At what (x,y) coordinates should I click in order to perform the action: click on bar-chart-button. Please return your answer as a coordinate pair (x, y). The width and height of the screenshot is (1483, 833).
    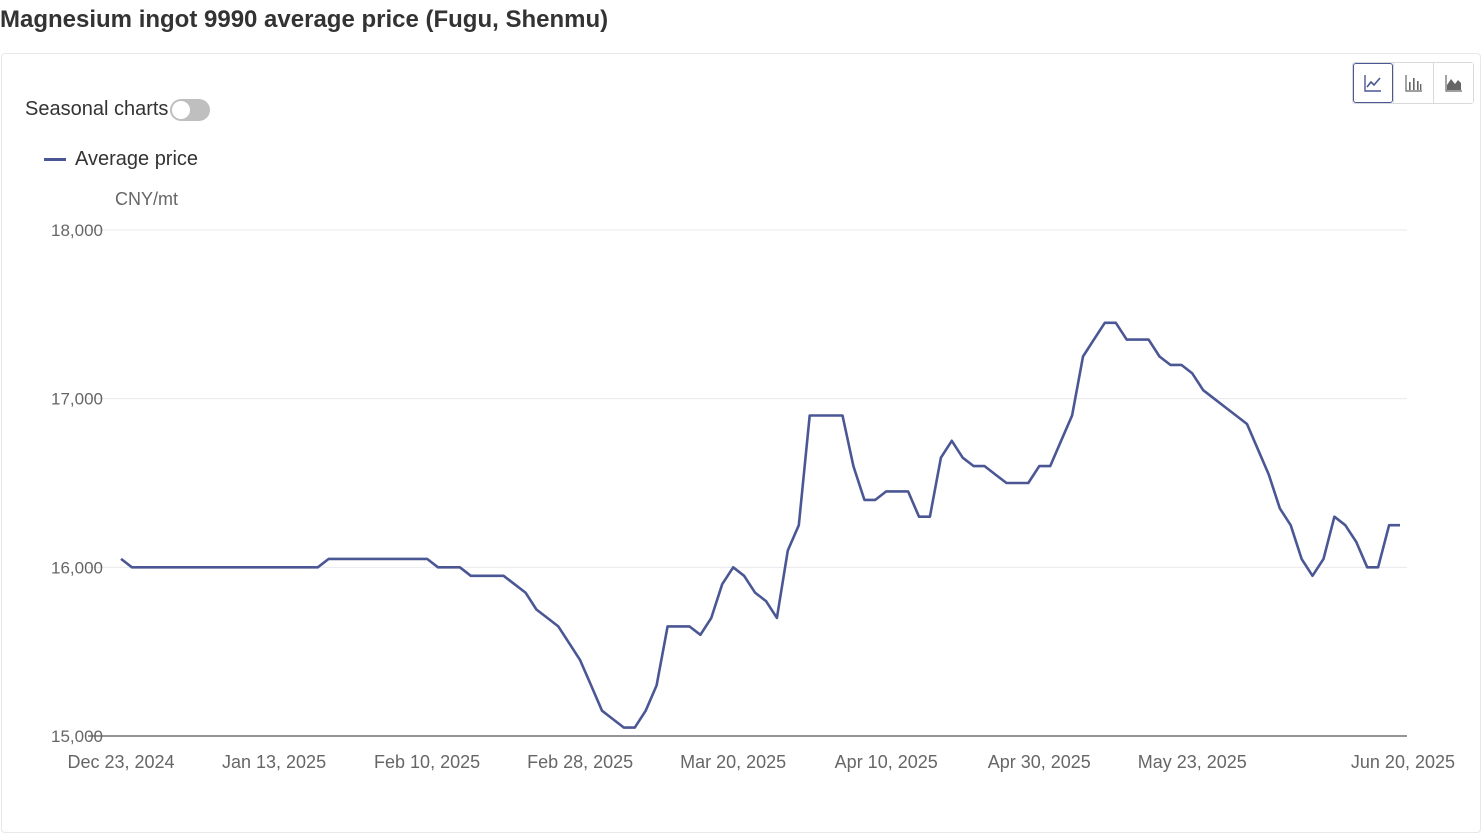
    Looking at the image, I should click on (1413, 83).